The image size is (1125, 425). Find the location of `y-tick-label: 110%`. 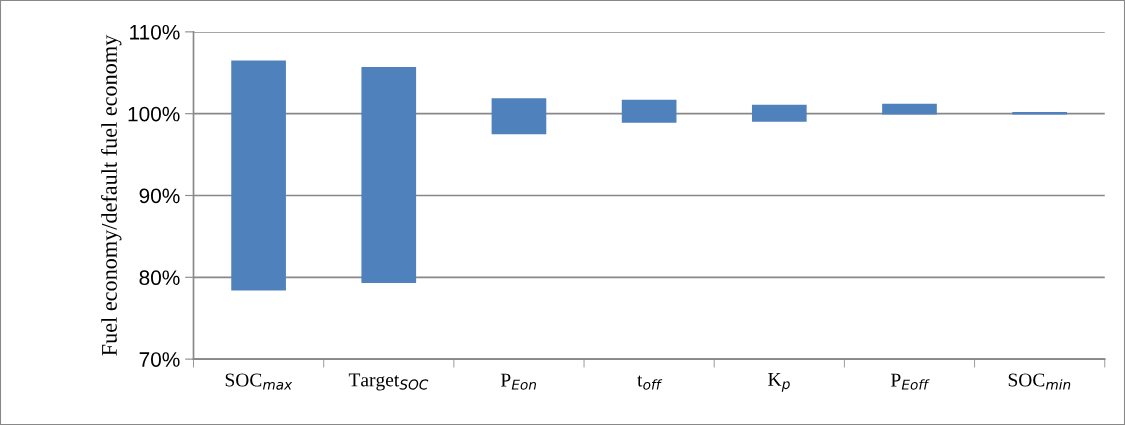

y-tick-label: 110% is located at coordinates (155, 32).